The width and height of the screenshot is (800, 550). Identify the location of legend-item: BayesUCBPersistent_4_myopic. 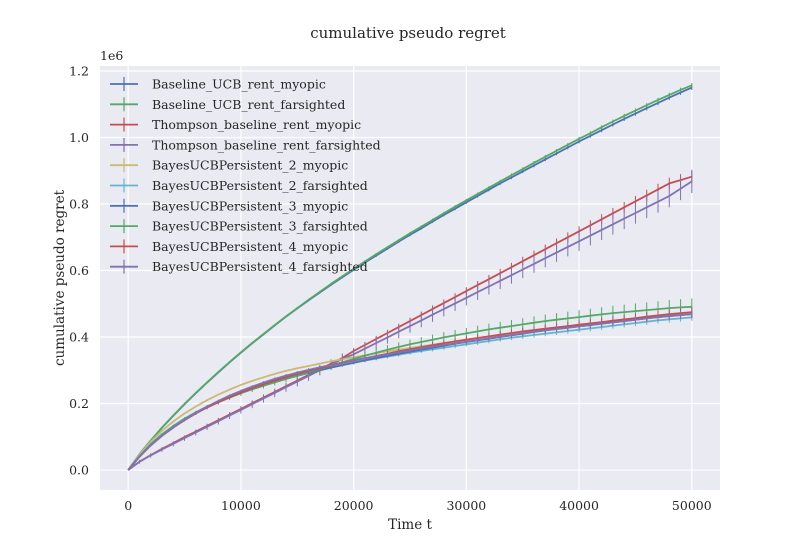
(229, 246).